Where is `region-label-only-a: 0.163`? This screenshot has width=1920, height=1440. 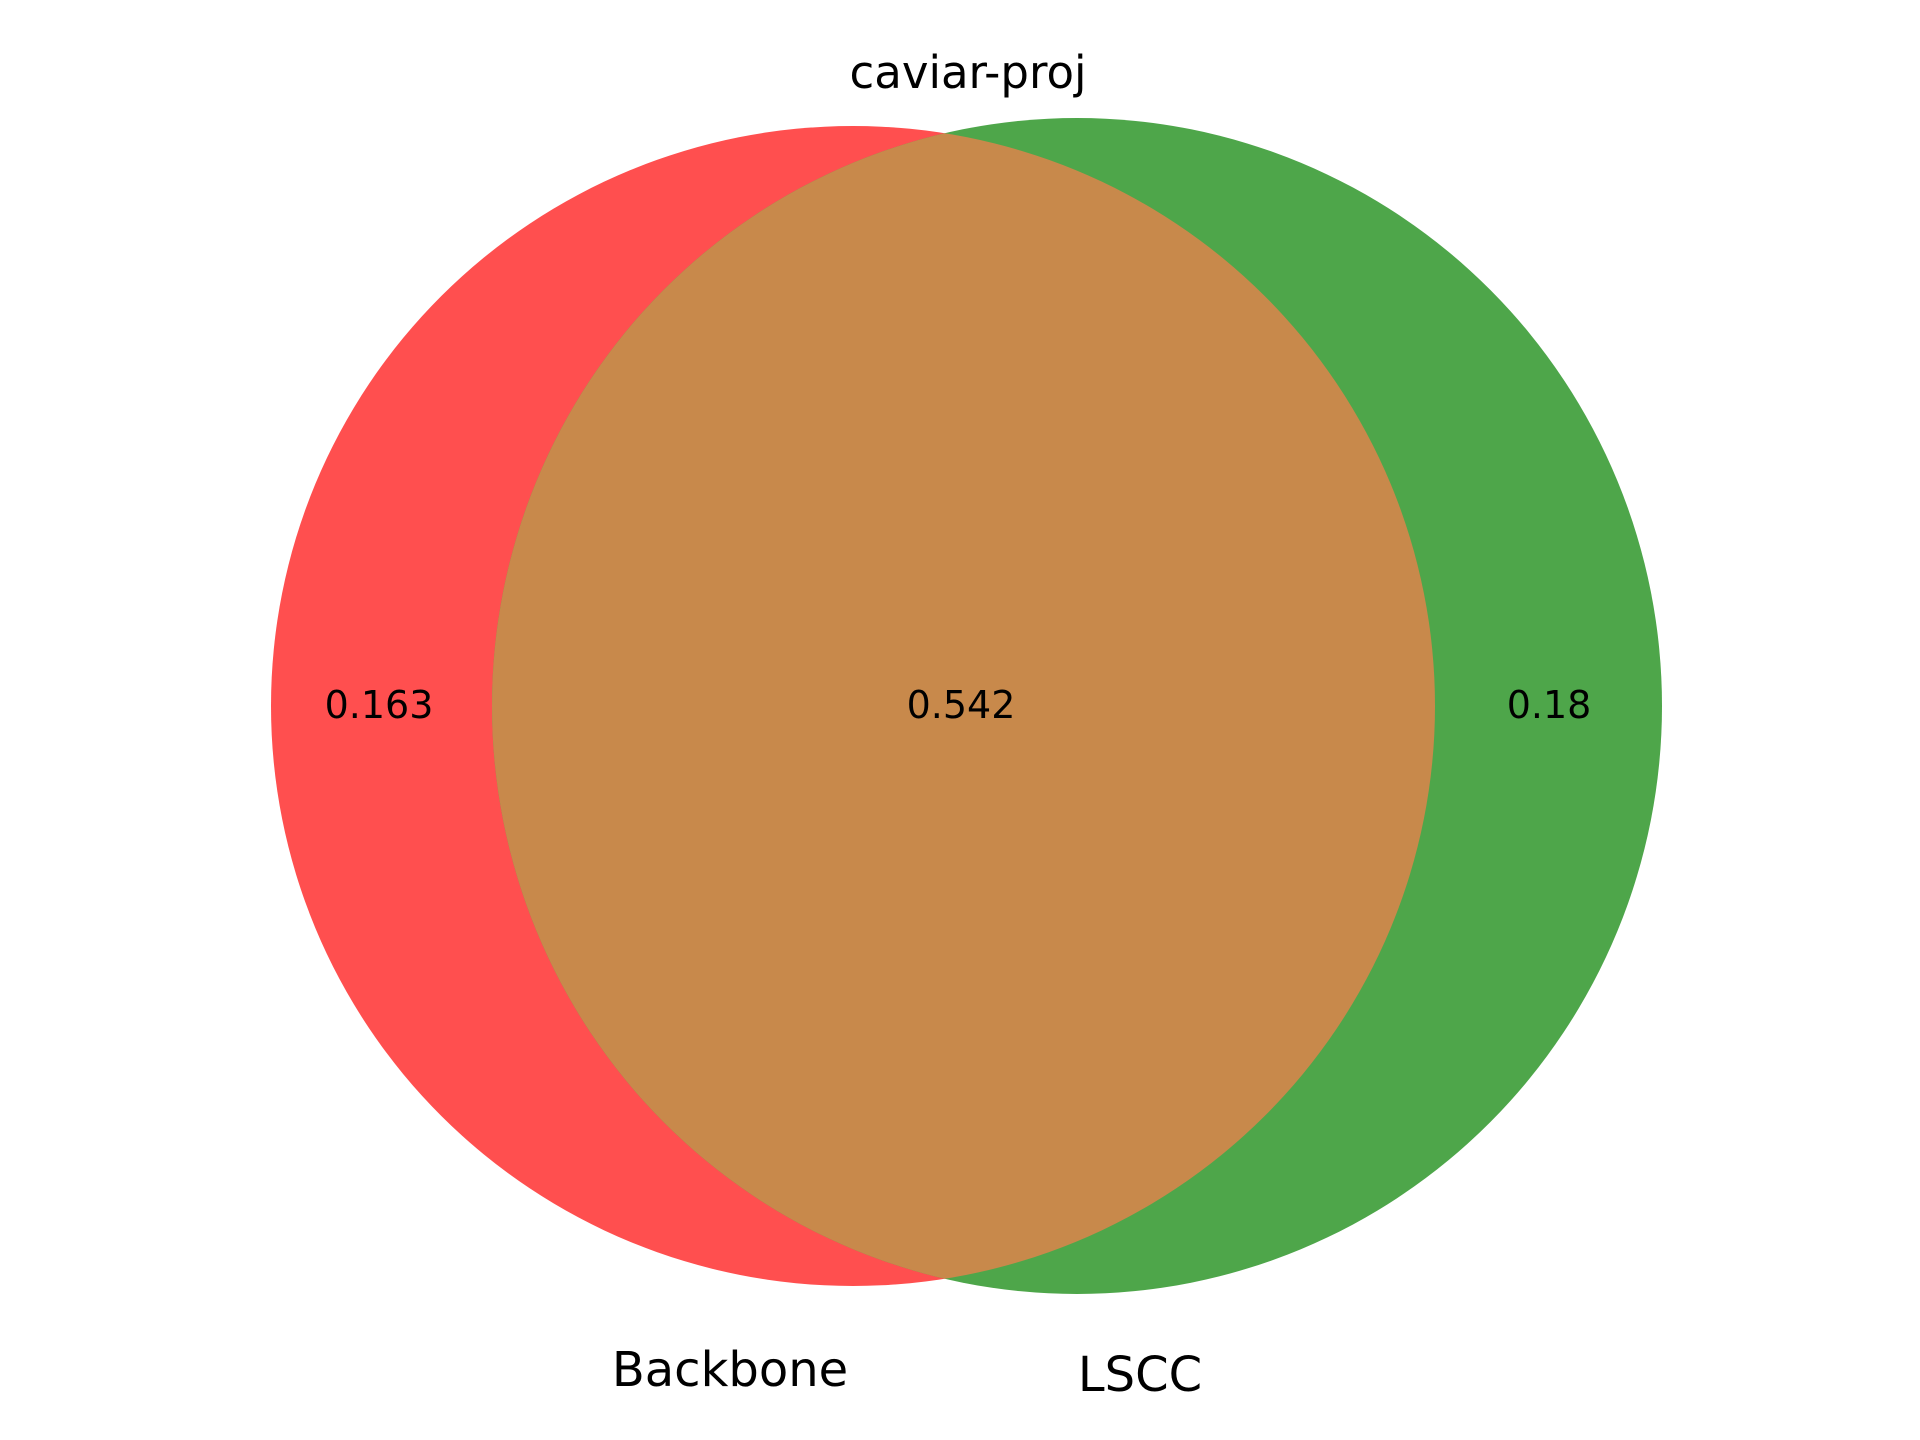
region-label-only-a: 0.163 is located at coordinates (379, 705).